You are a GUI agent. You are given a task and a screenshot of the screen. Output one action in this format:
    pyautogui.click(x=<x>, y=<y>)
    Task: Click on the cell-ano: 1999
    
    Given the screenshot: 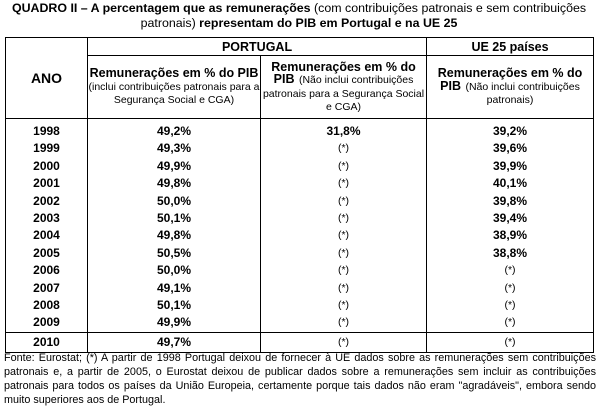 What is the action you would take?
    pyautogui.click(x=46, y=148)
    